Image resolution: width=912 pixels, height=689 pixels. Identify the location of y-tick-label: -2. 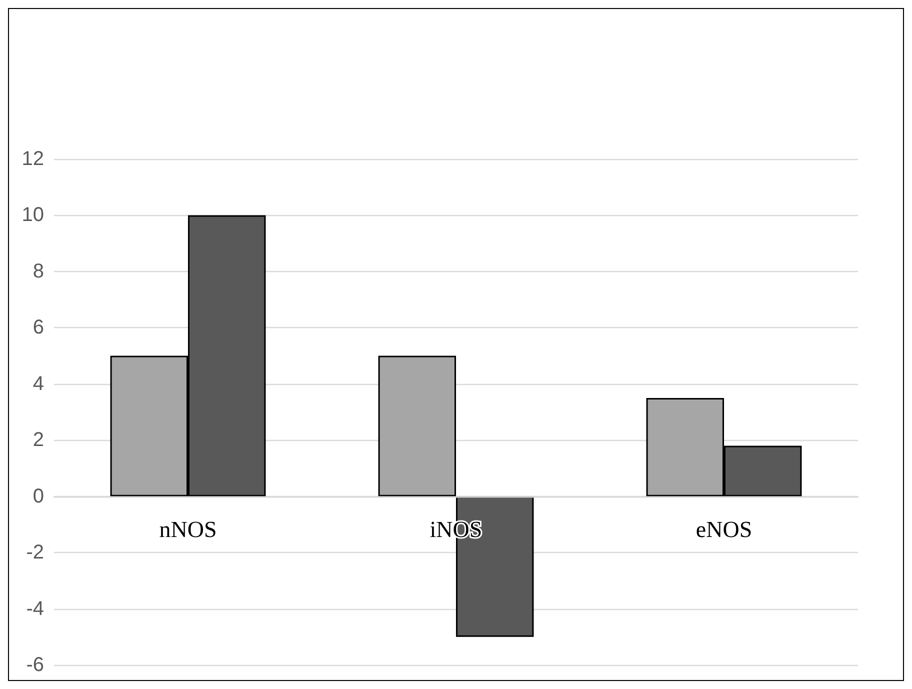
(35, 553).